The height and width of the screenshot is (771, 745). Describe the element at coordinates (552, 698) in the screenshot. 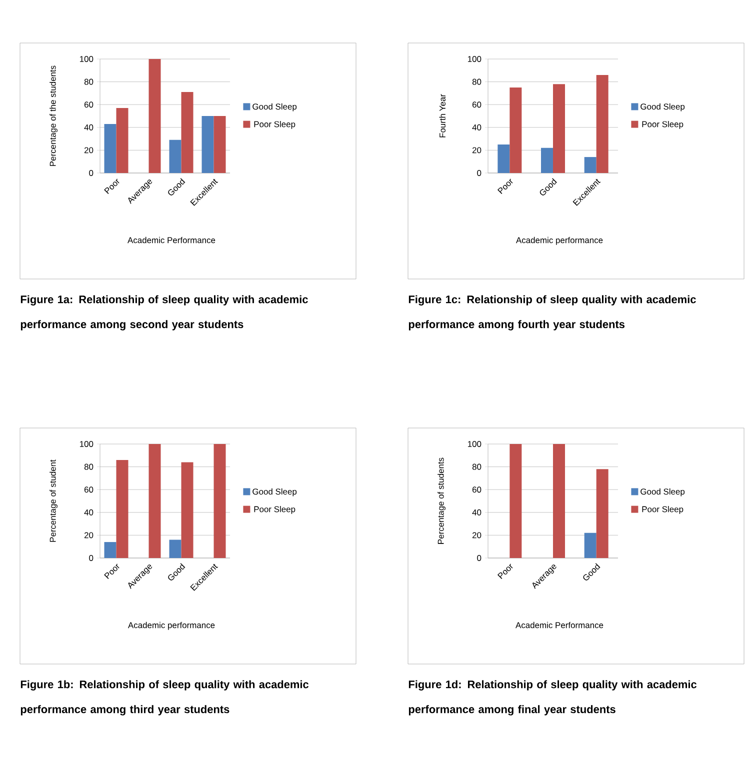

I see `chart-title: Figure 1d: Relationship of sleep quality with academic performance among final year students` at that location.